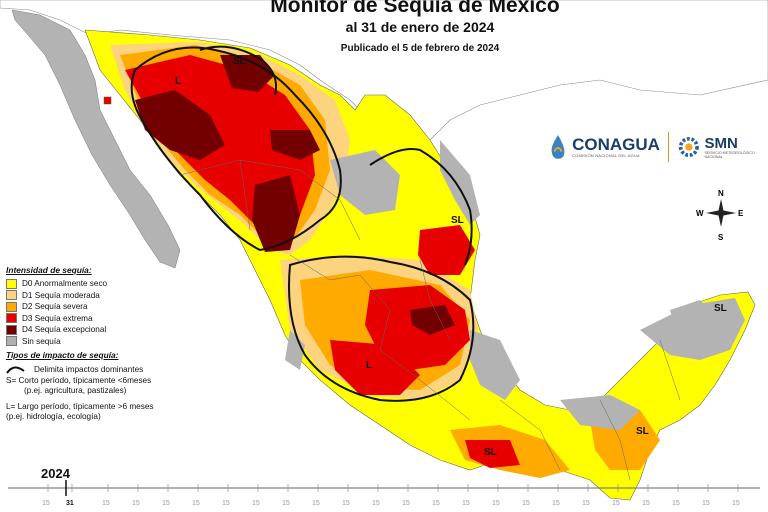 The width and height of the screenshot is (768, 512). What do you see at coordinates (600, 412) in the screenshot?
I see `gray-tabasco` at bounding box center [600, 412].